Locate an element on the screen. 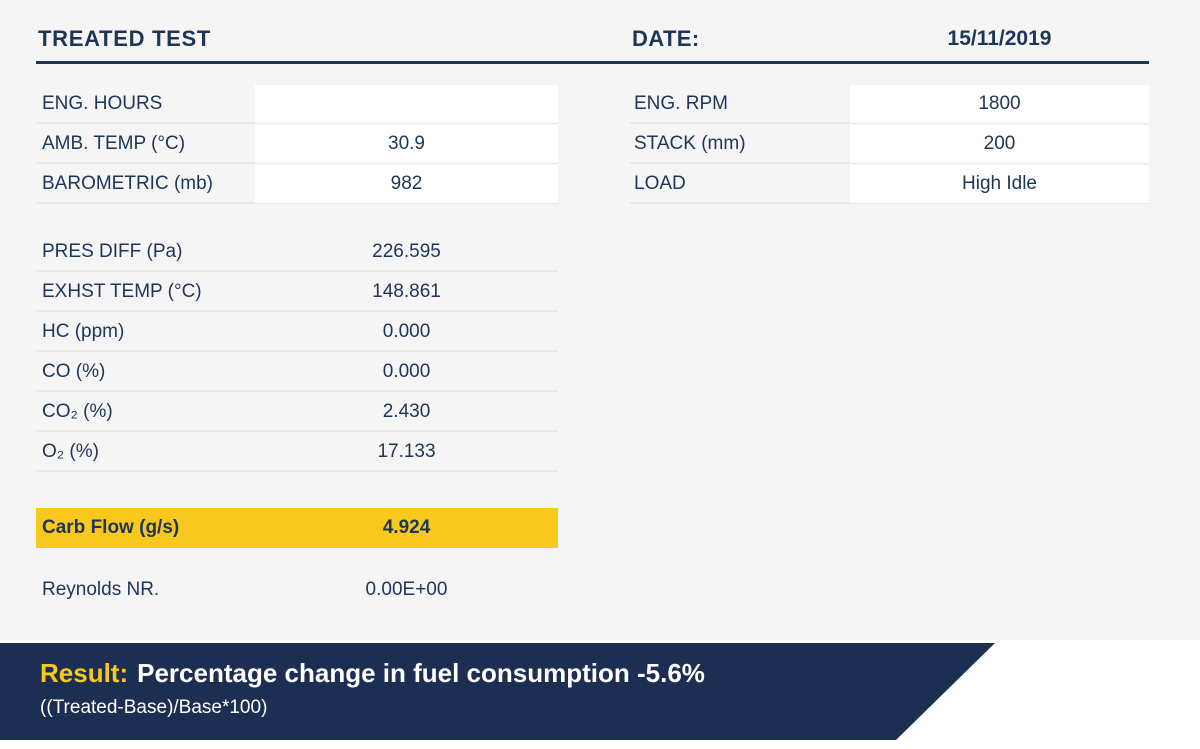 This screenshot has height=749, width=1200. row-label: BAROMETRIC (mb) is located at coordinates (127, 183).